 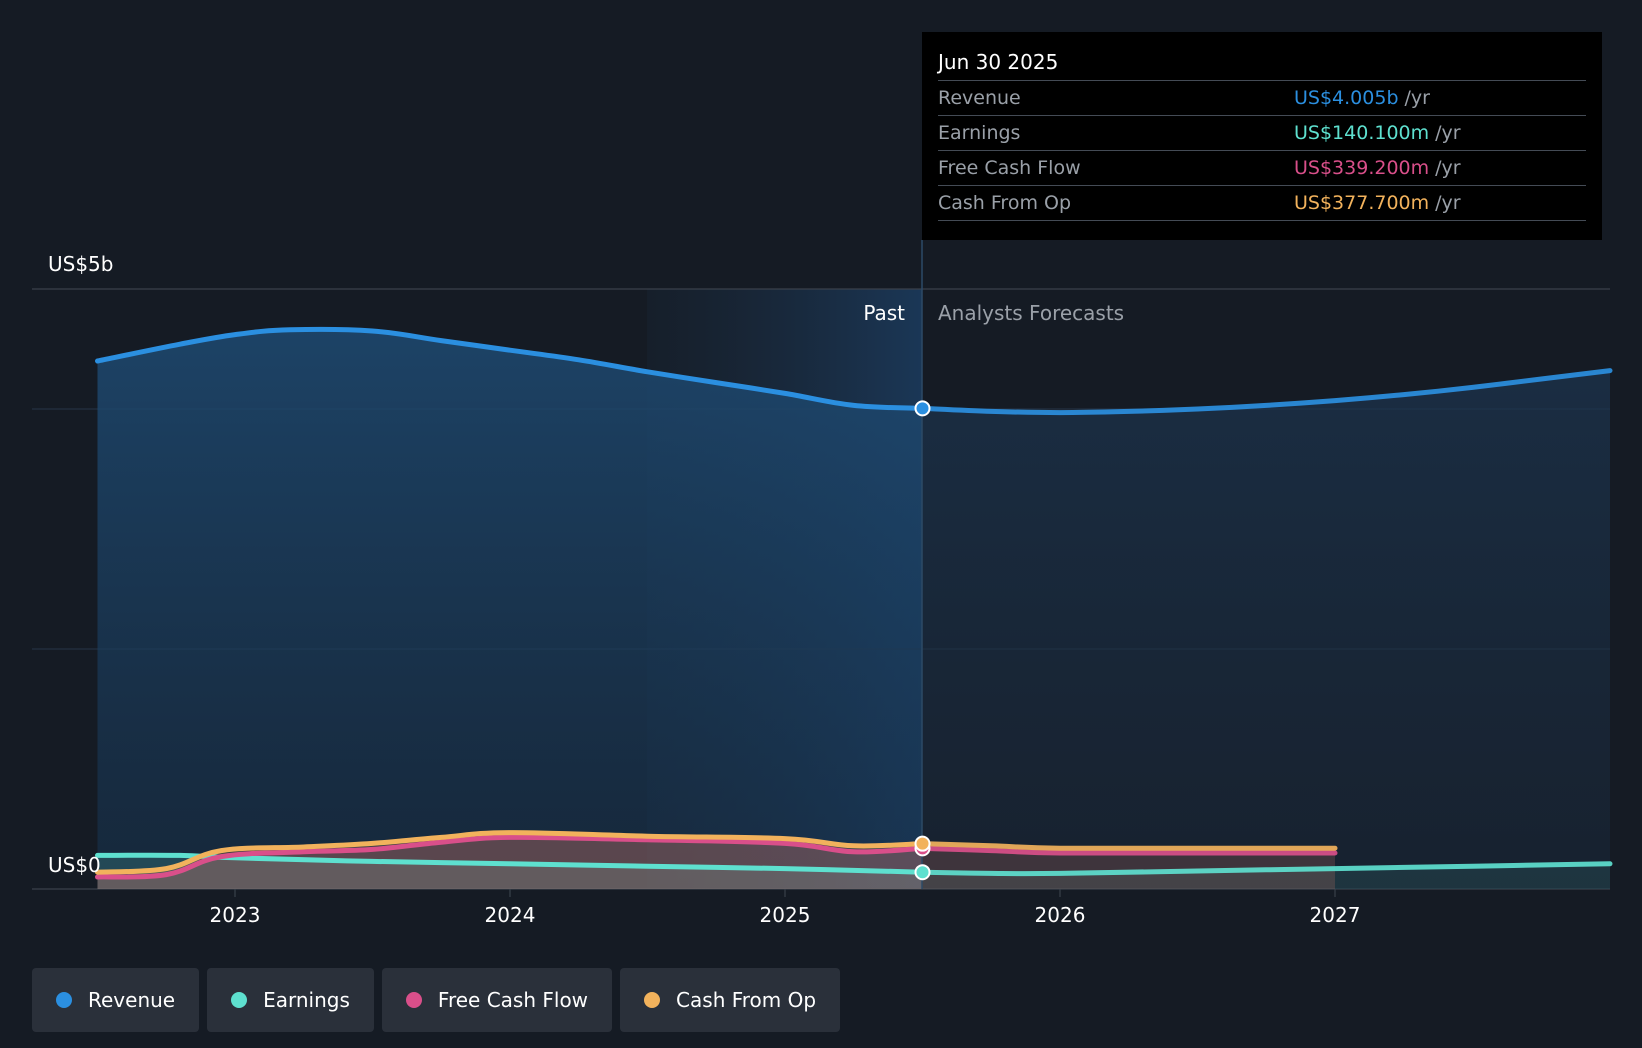 I want to click on tooltip-value: US$339.200m, so click(x=1362, y=168).